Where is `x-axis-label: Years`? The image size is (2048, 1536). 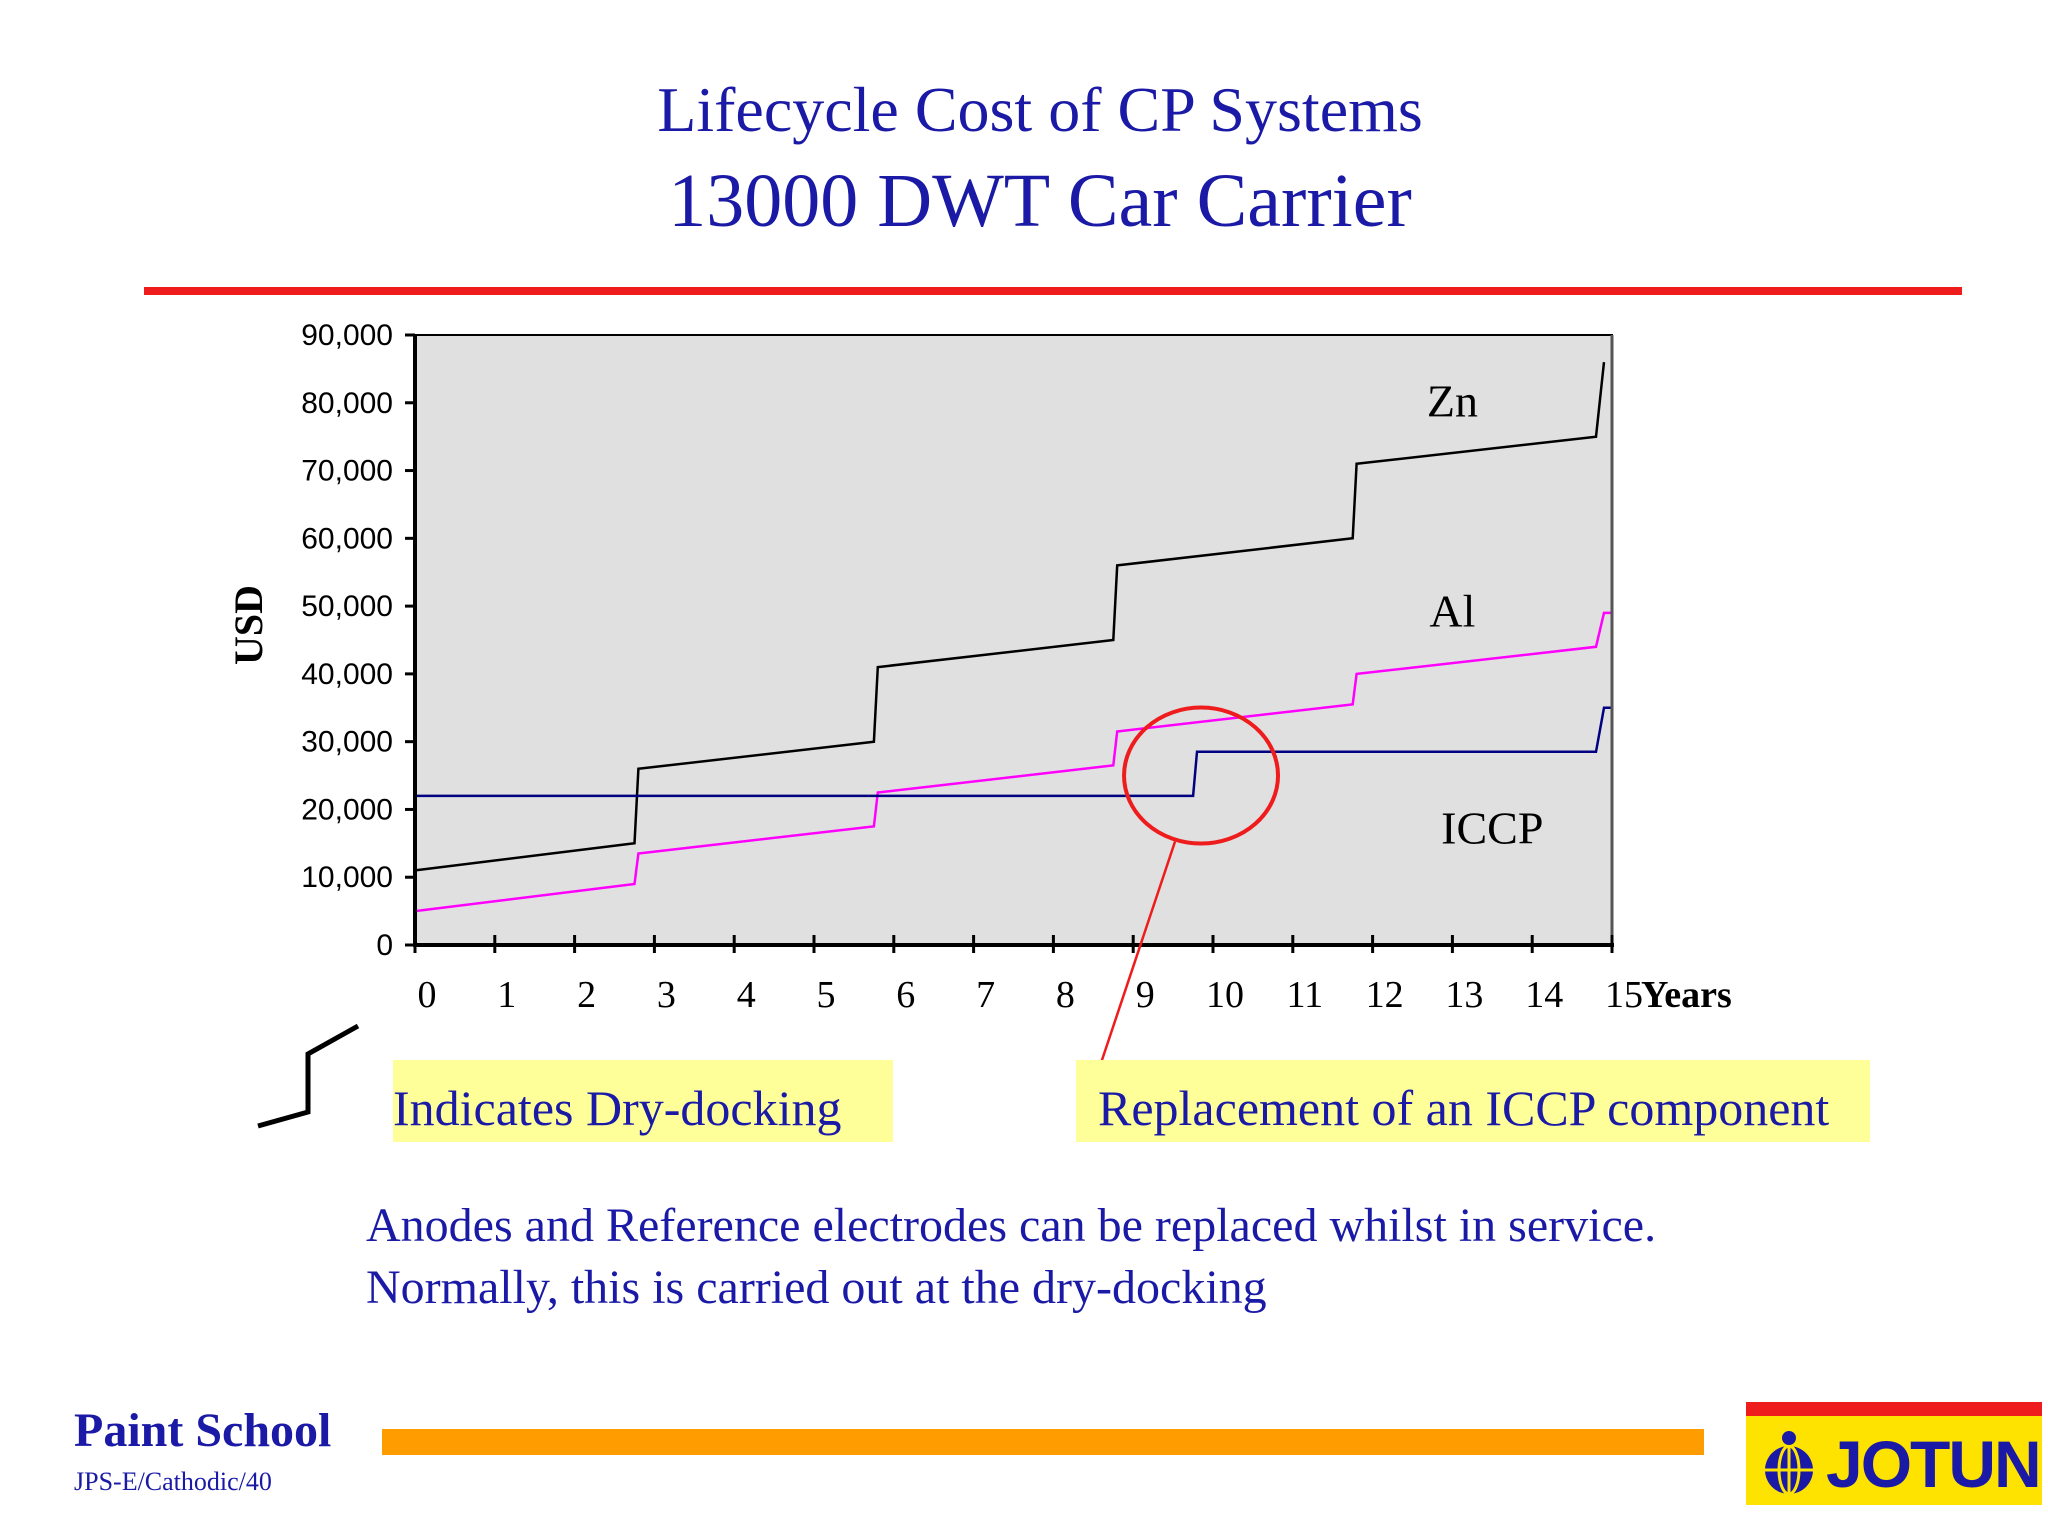
x-axis-label: Years is located at coordinates (1686, 995).